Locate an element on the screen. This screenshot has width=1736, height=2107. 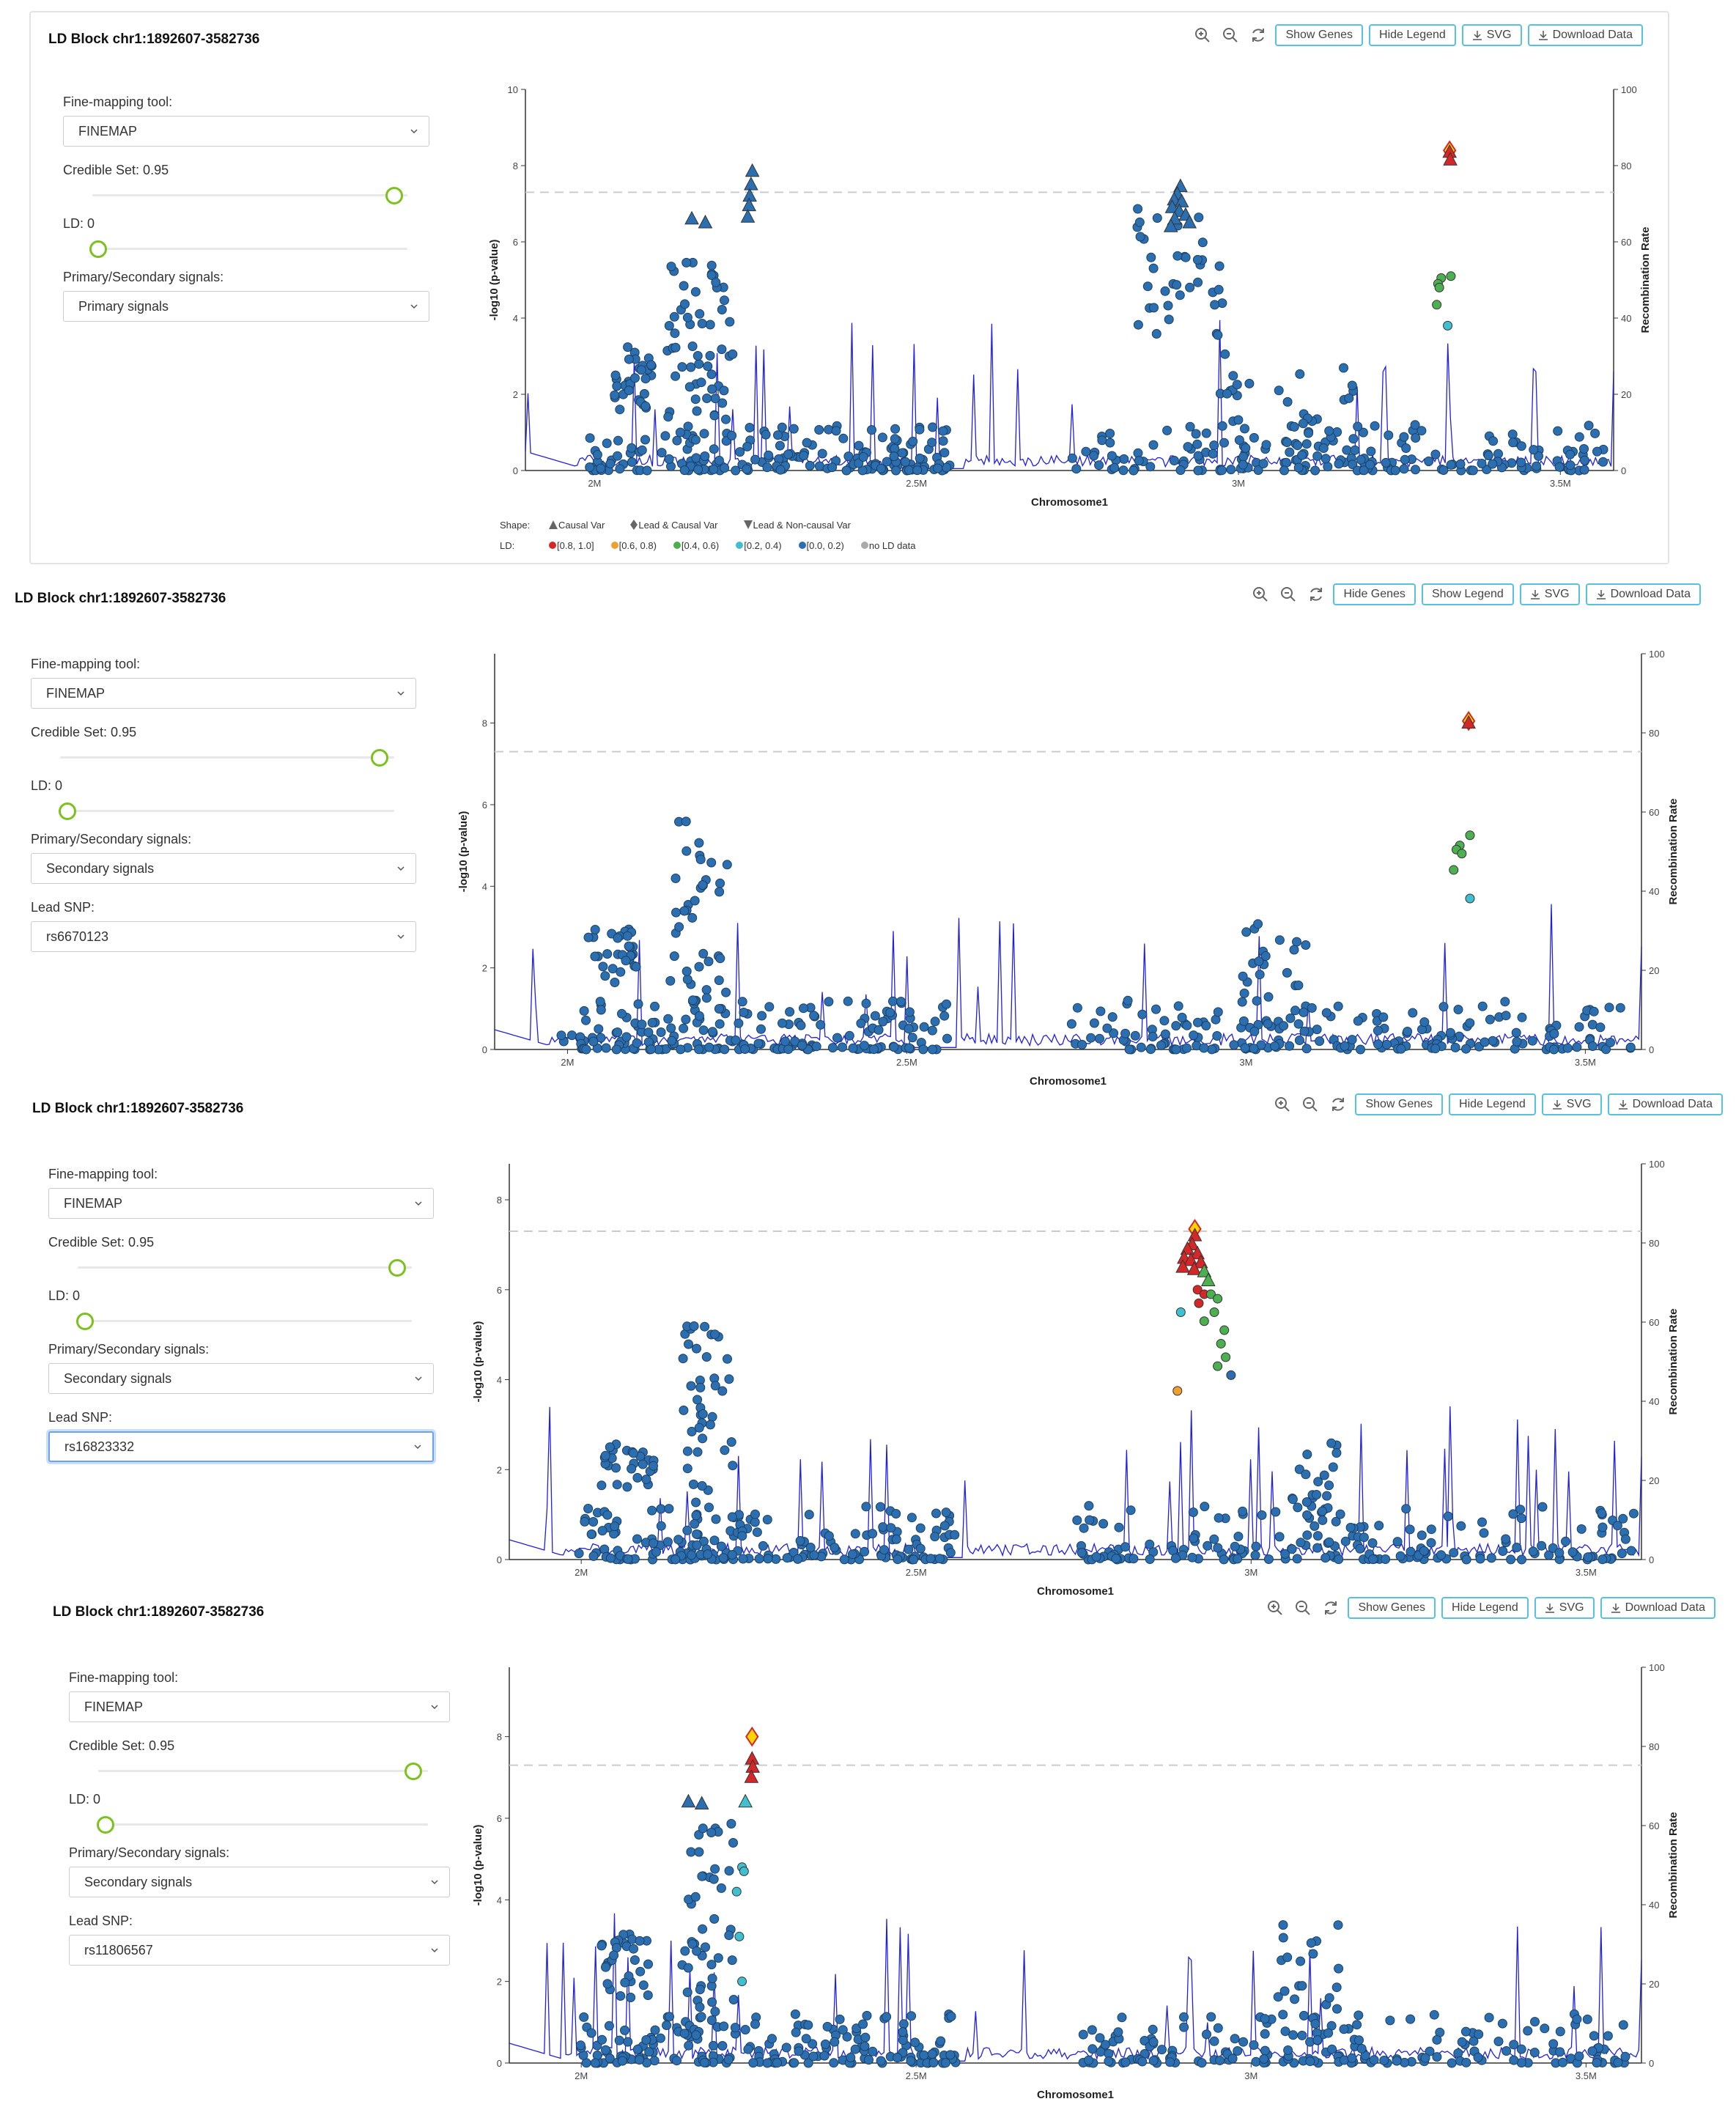
lead-snp-select: rs11806567 is located at coordinates (259, 1950).